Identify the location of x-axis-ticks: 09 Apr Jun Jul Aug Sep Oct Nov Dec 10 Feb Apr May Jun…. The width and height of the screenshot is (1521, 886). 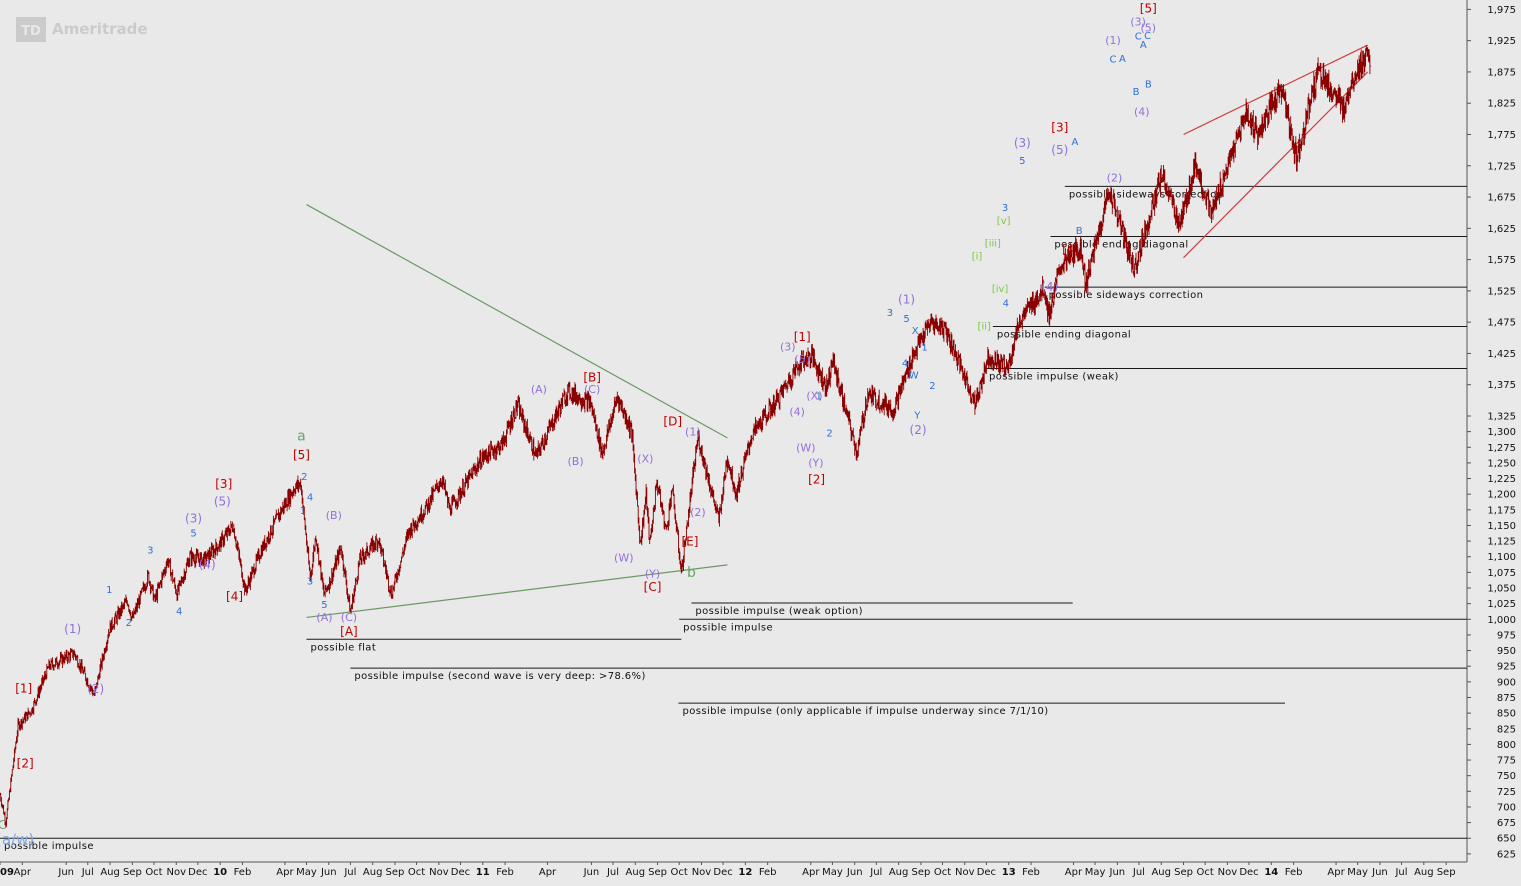
(728, 870).